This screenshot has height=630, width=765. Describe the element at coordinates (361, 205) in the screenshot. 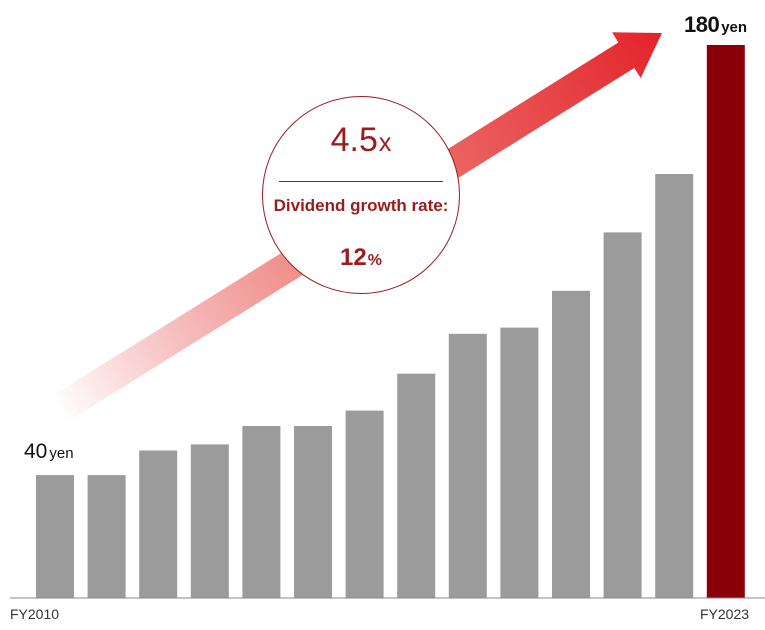

I see `growth-caption: Dividend growth rate:` at that location.